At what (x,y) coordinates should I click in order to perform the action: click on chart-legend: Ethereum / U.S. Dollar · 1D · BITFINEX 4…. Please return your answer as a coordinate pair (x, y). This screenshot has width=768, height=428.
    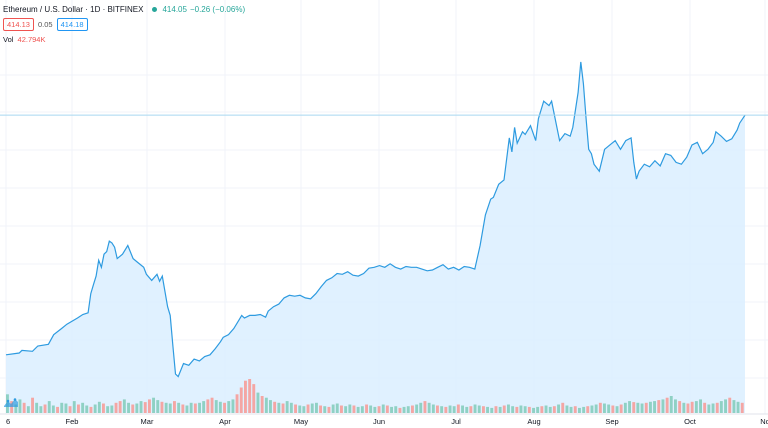
    Looking at the image, I should click on (124, 24).